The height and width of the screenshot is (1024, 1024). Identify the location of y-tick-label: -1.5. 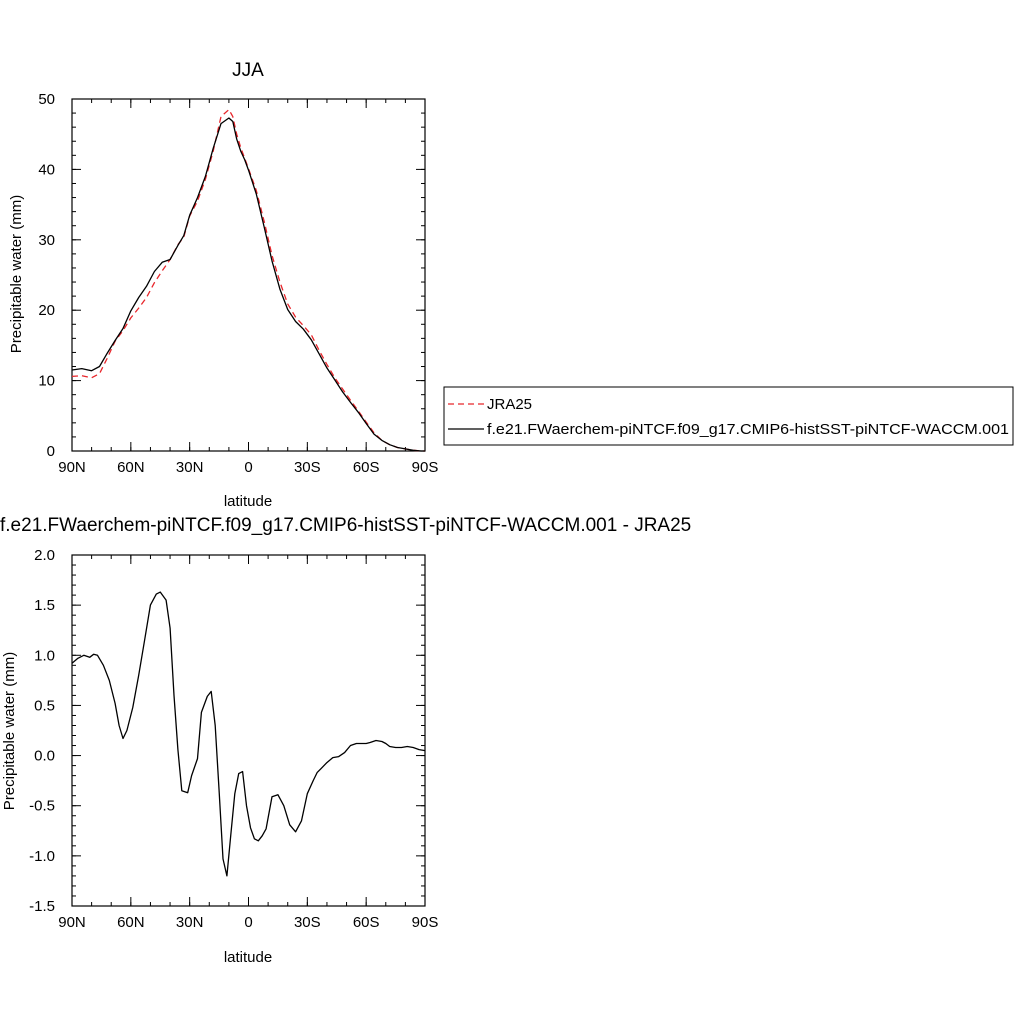
(42, 906).